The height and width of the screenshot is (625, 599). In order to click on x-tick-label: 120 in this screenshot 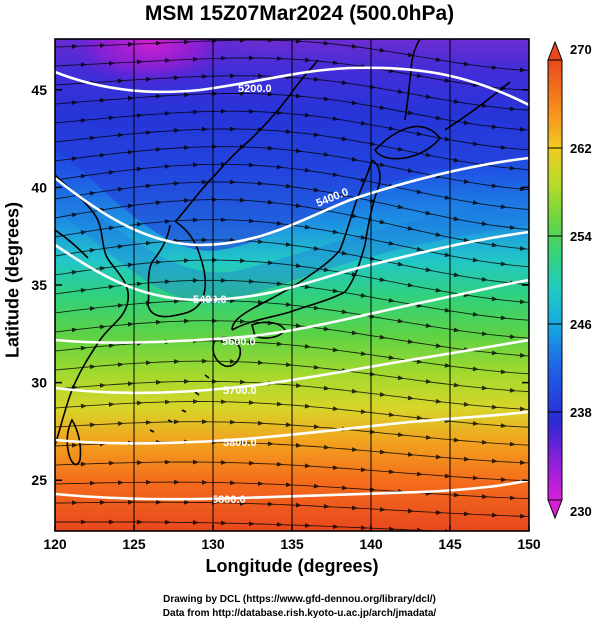, I will do `click(55, 544)`.